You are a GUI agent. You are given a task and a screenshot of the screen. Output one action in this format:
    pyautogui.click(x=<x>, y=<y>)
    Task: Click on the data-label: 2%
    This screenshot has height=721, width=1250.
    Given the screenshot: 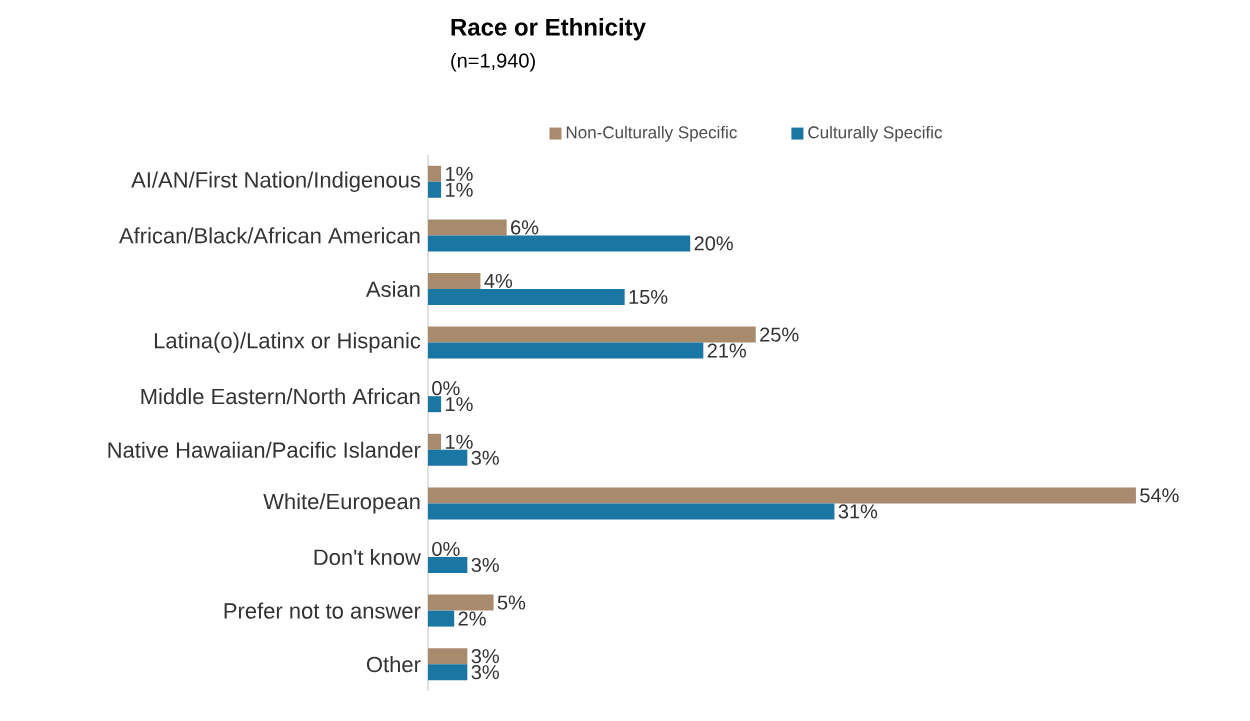 What is the action you would take?
    pyautogui.click(x=472, y=618)
    